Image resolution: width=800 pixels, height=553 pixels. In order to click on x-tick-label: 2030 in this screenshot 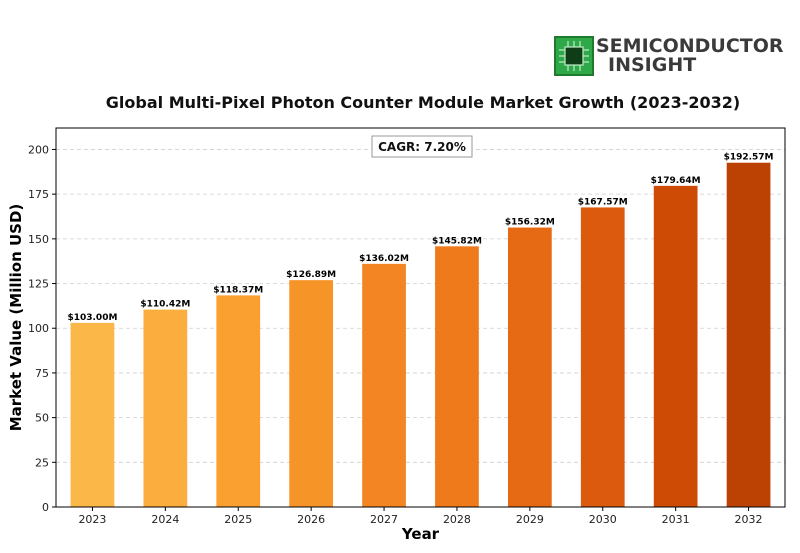, I will do `click(603, 519)`.